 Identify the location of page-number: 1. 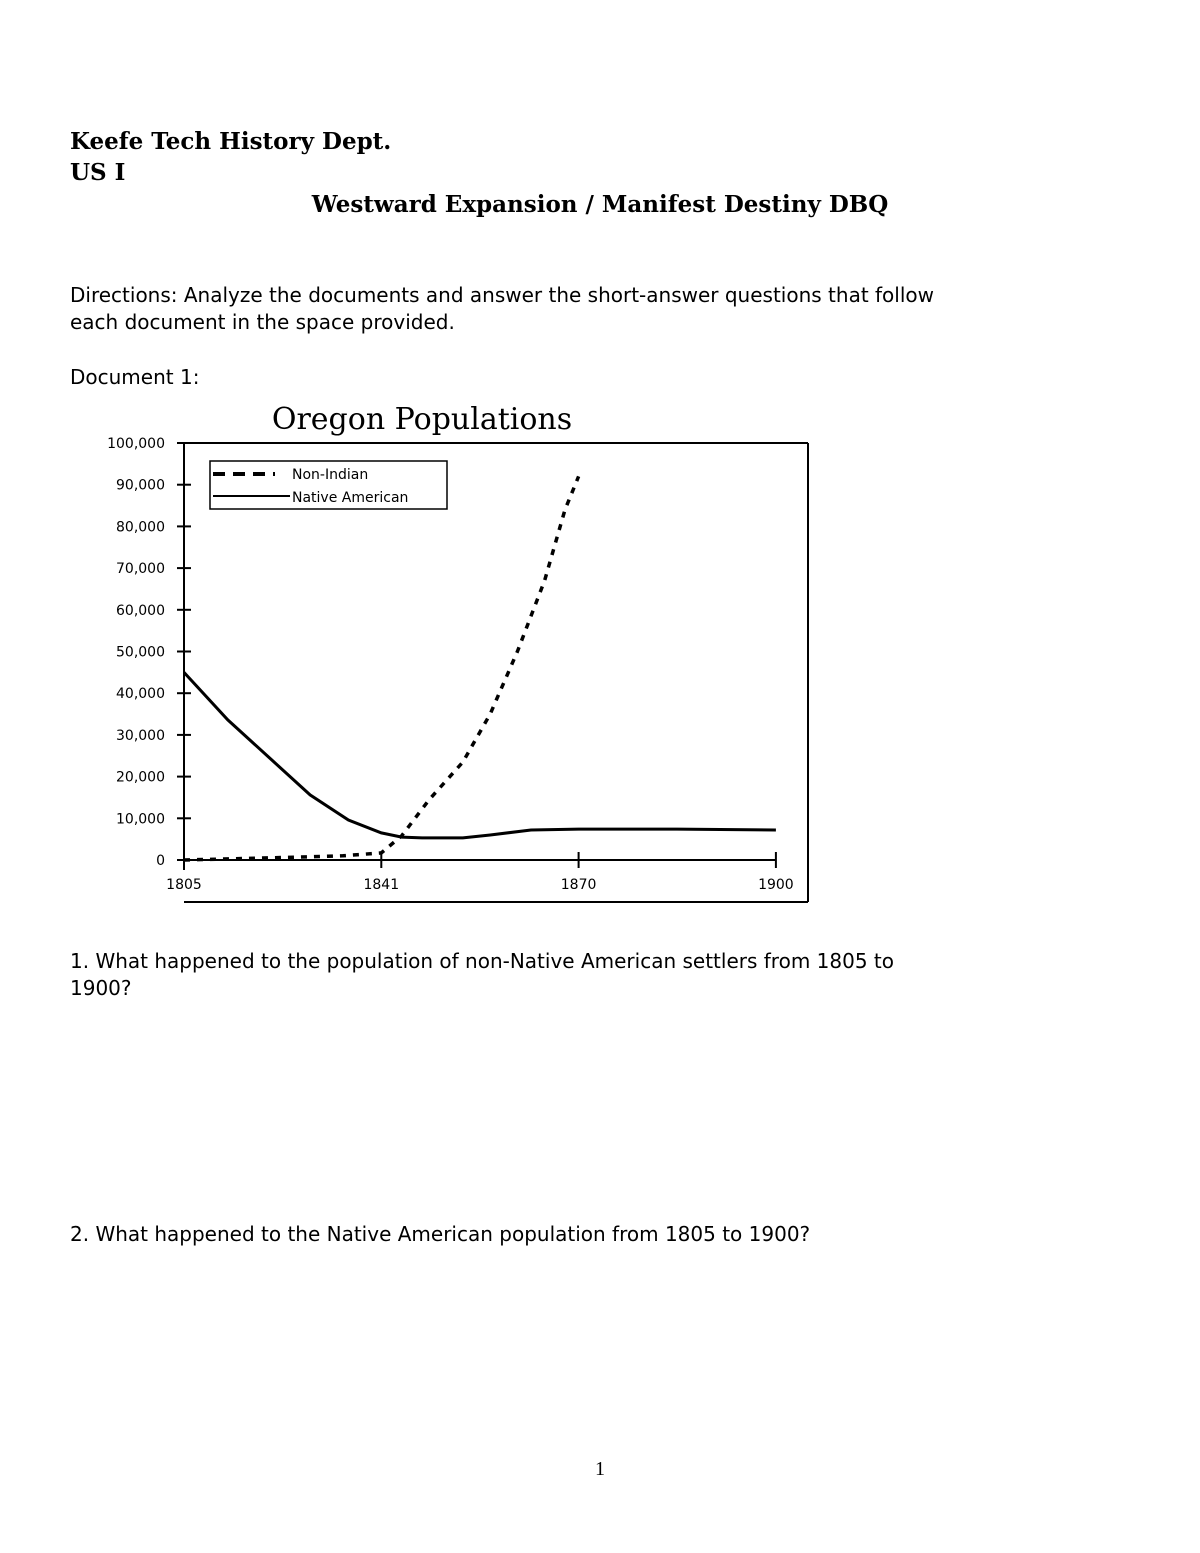
(600, 1469).